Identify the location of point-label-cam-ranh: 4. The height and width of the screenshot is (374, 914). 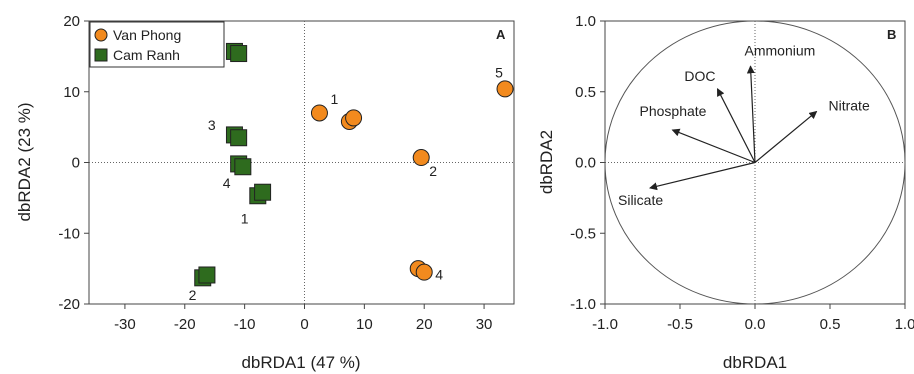
(227, 183).